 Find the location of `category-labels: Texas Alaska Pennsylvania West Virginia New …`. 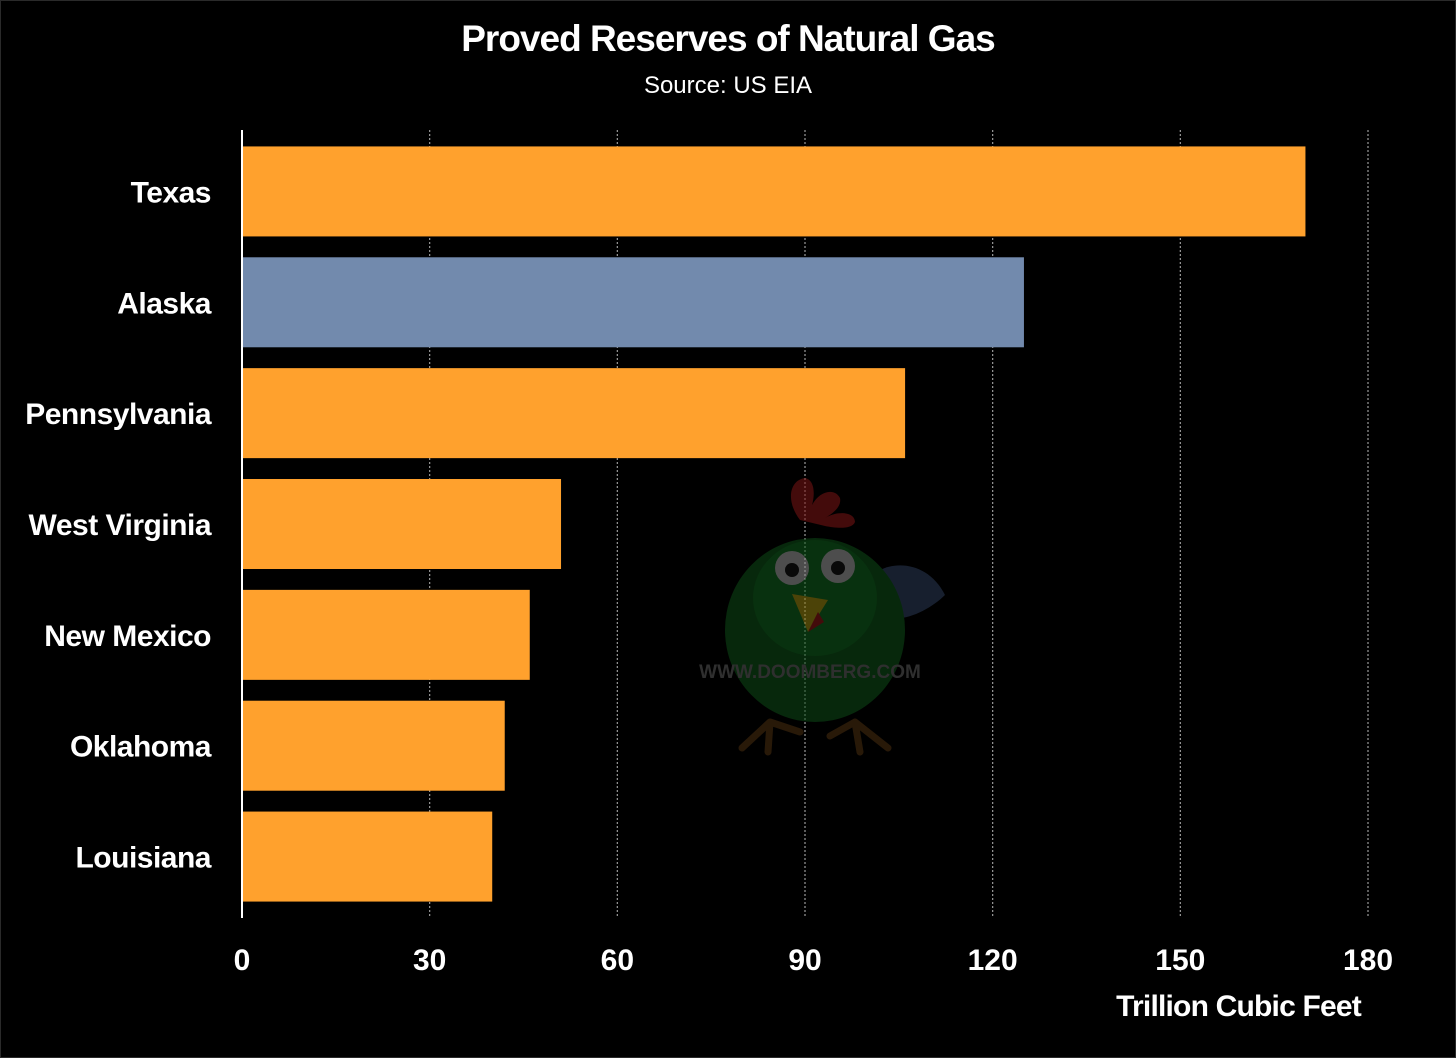

category-labels: Texas Alaska Pennsylvania West Virginia New … is located at coordinates (118, 525).